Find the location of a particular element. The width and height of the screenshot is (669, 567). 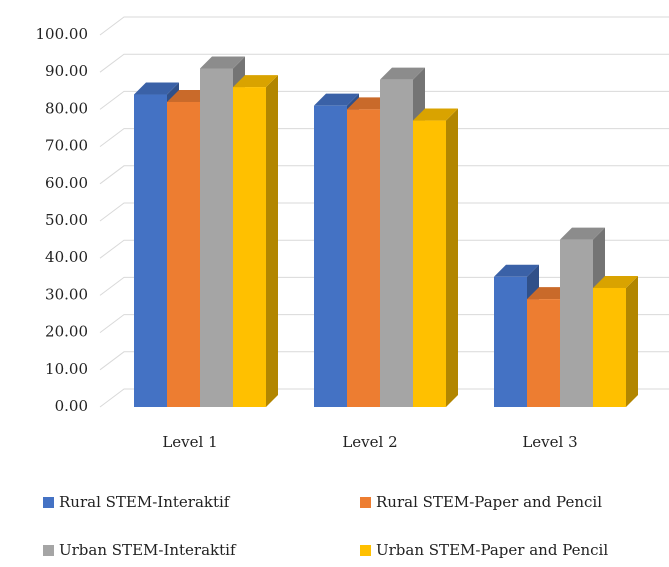

y-tick-label: 40.00 is located at coordinates (66, 257).